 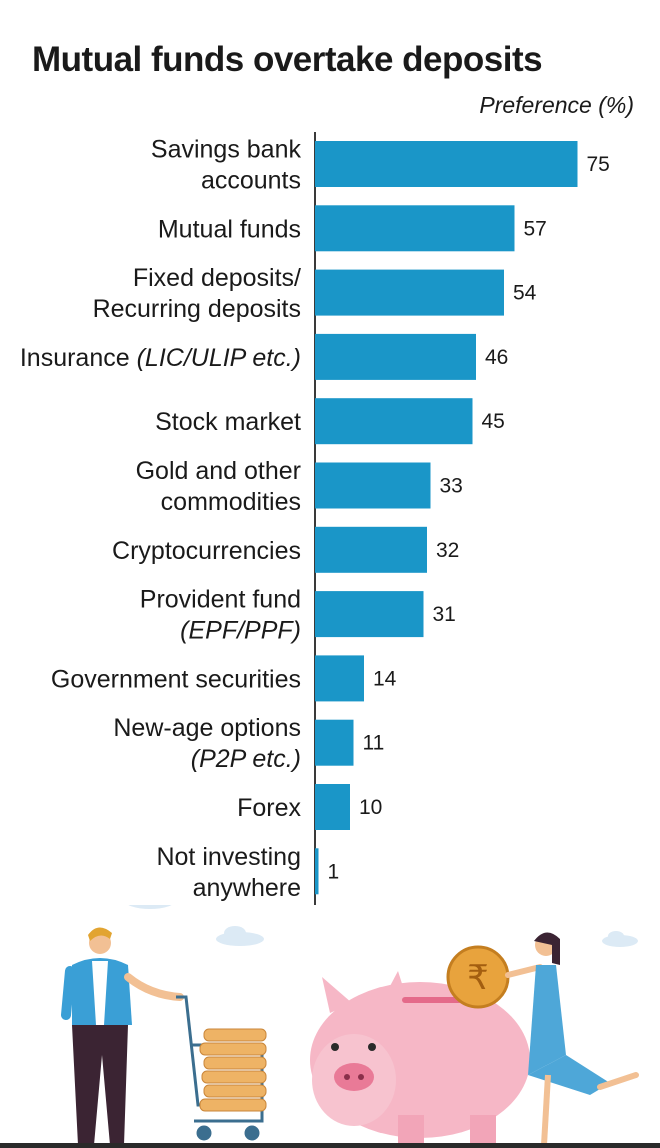 I want to click on unit-label: Preference (%), so click(x=556, y=105).